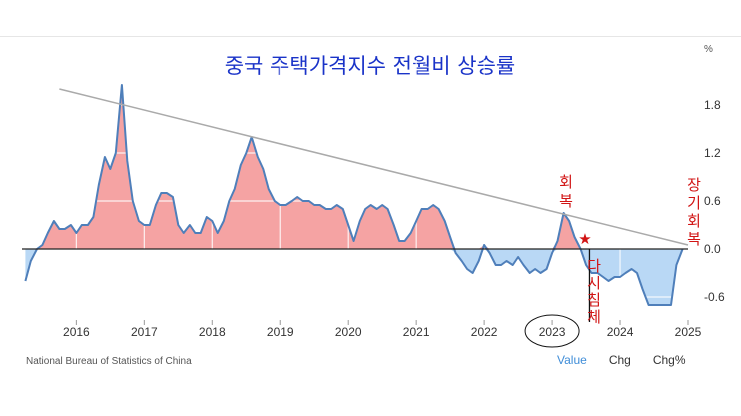 Image resolution: width=741 pixels, height=416 pixels. I want to click on tab-value: Value, so click(572, 360).